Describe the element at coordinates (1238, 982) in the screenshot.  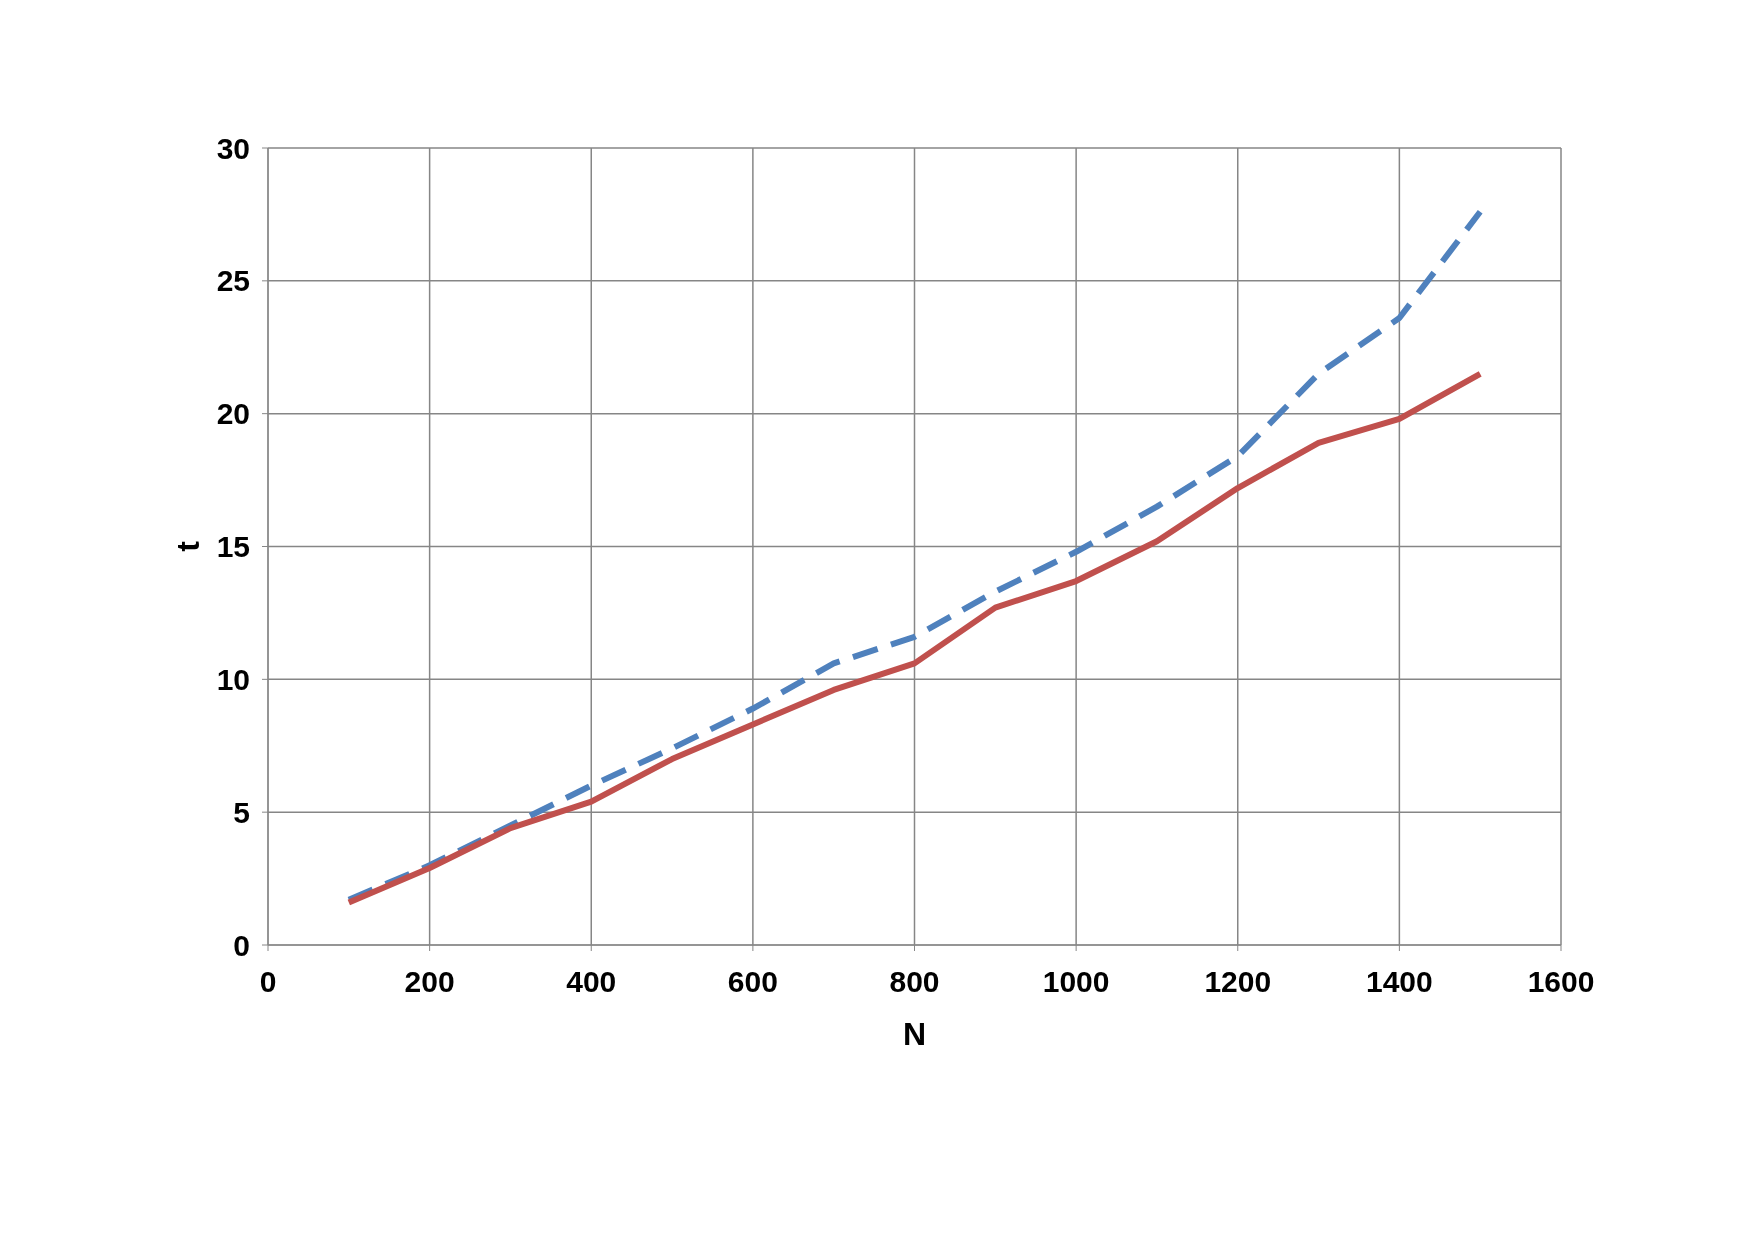
I see `x-tick-label: 1200` at that location.